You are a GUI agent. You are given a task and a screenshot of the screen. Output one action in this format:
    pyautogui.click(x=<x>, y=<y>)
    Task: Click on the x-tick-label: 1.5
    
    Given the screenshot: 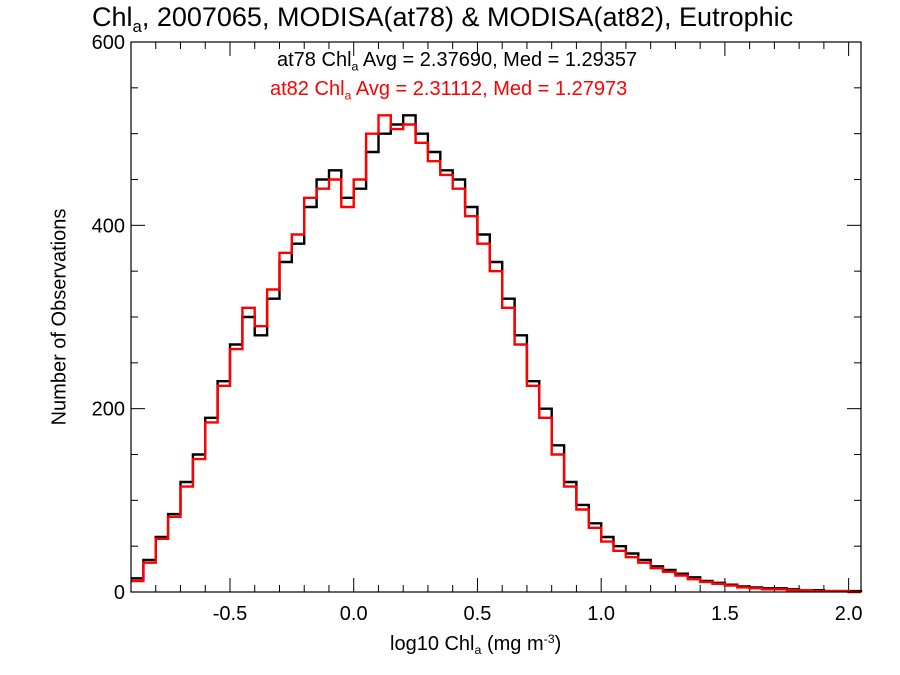 What is the action you would take?
    pyautogui.click(x=725, y=614)
    